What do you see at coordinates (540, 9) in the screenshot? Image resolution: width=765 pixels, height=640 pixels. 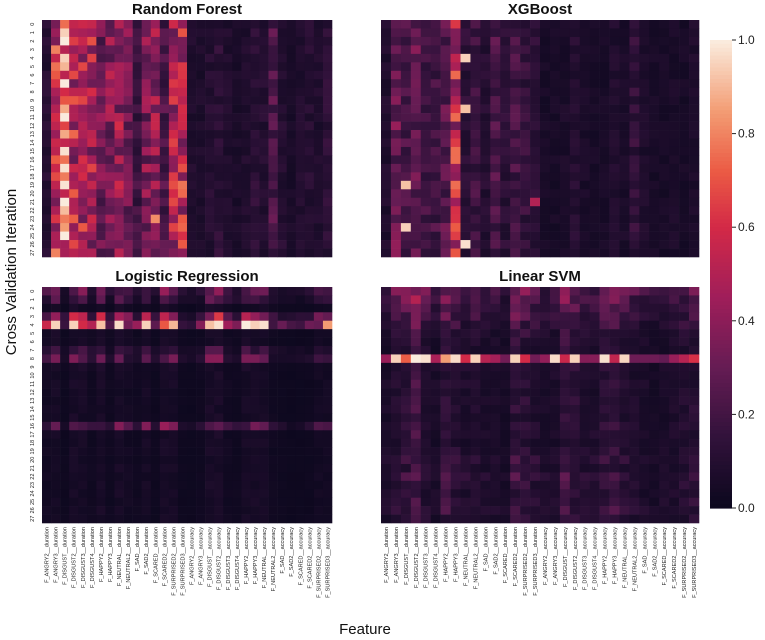 I see `panel-title: XGBoost` at bounding box center [540, 9].